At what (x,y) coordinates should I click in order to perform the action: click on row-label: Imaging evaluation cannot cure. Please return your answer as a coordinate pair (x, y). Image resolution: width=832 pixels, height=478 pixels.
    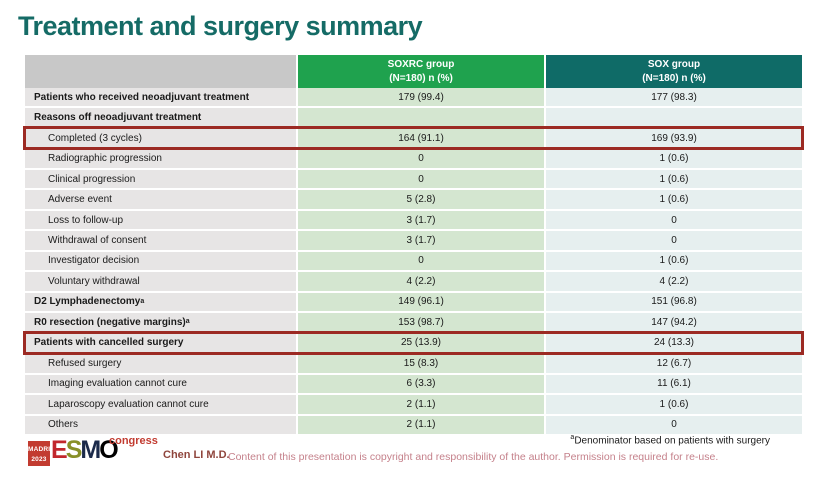
    Looking at the image, I should click on (117, 384).